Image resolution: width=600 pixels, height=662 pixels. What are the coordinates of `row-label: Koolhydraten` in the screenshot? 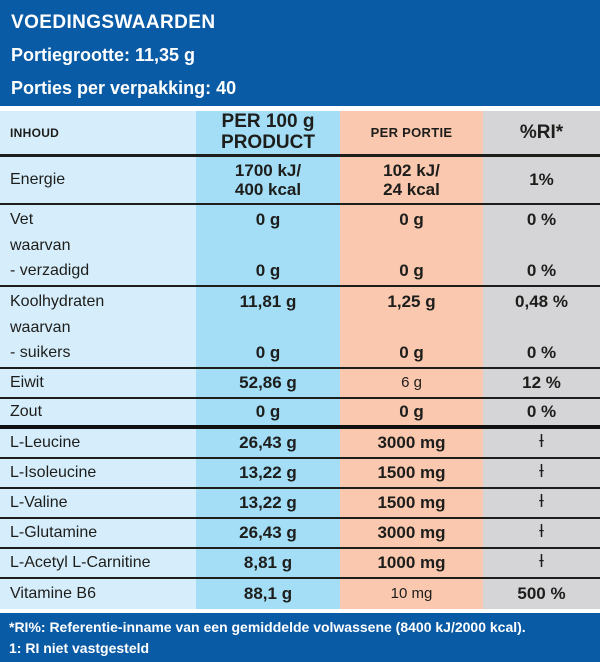 It's located at (98, 302).